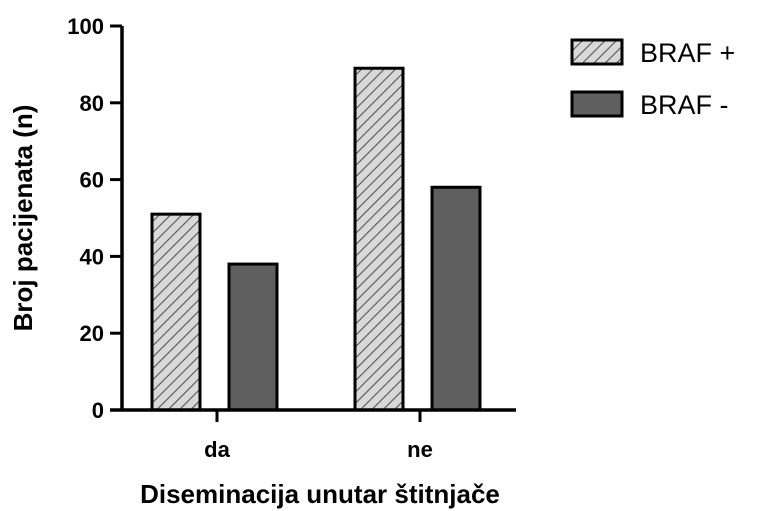  Describe the element at coordinates (92, 180) in the screenshot. I see `y-tick-label-60: 60` at that location.